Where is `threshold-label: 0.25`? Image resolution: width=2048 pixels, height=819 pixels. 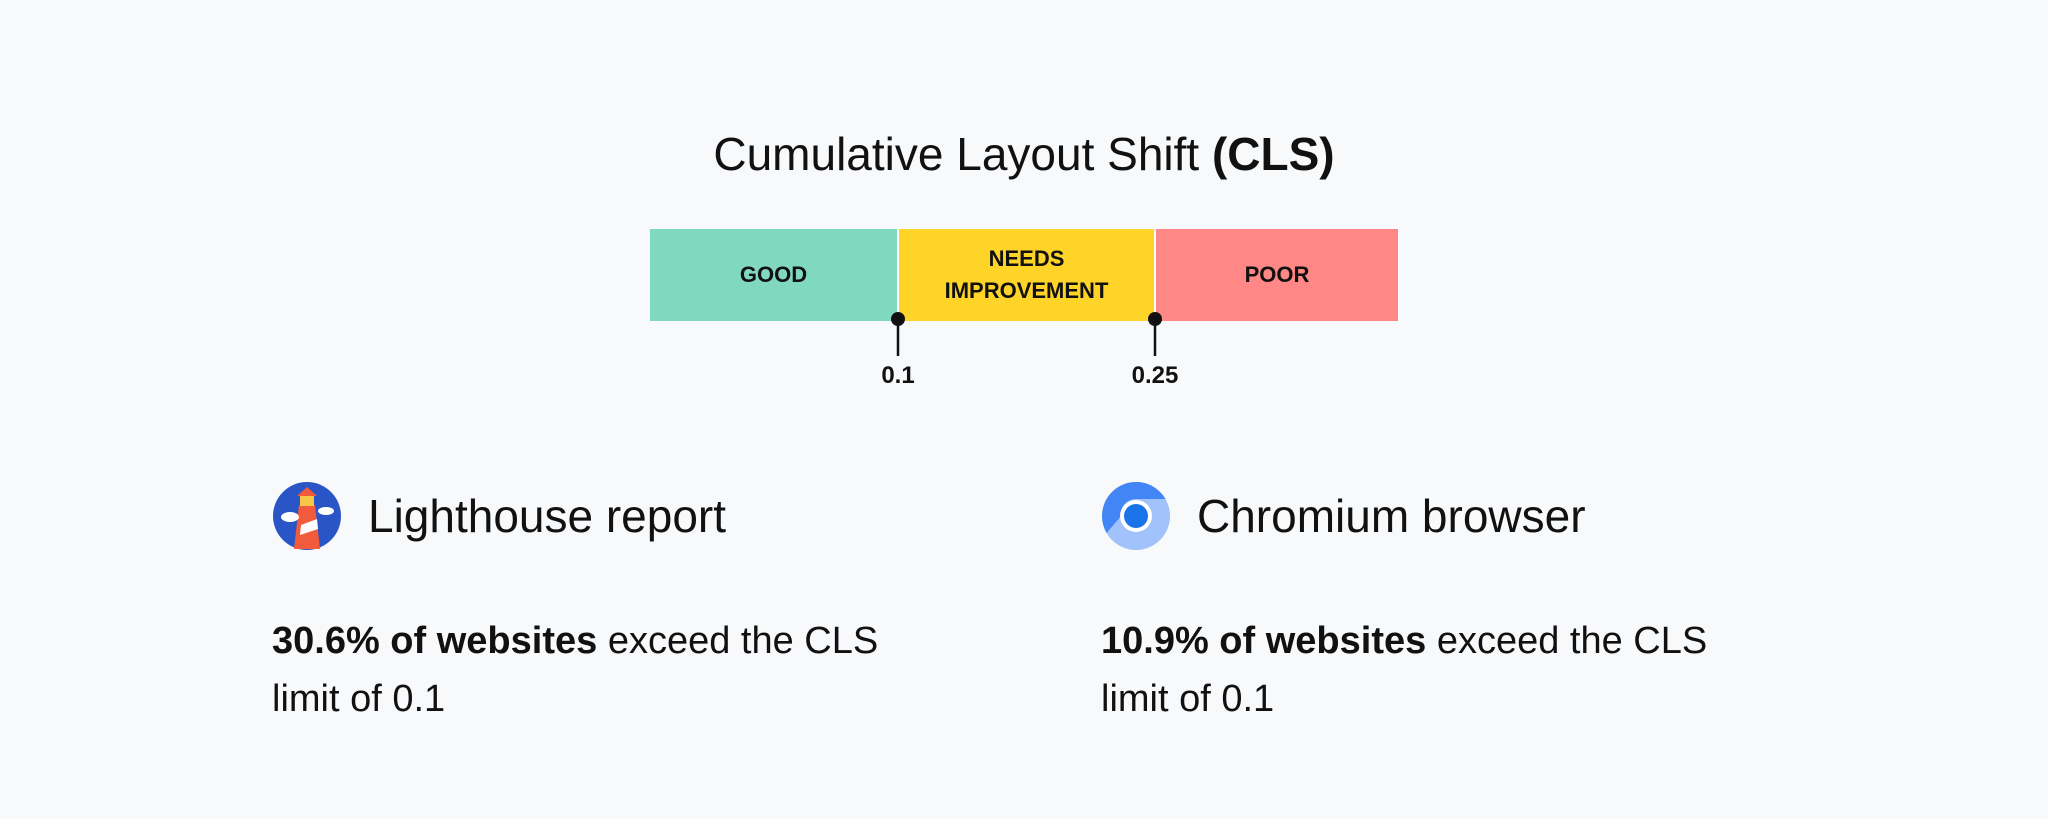 threshold-label: 0.25 is located at coordinates (1155, 375).